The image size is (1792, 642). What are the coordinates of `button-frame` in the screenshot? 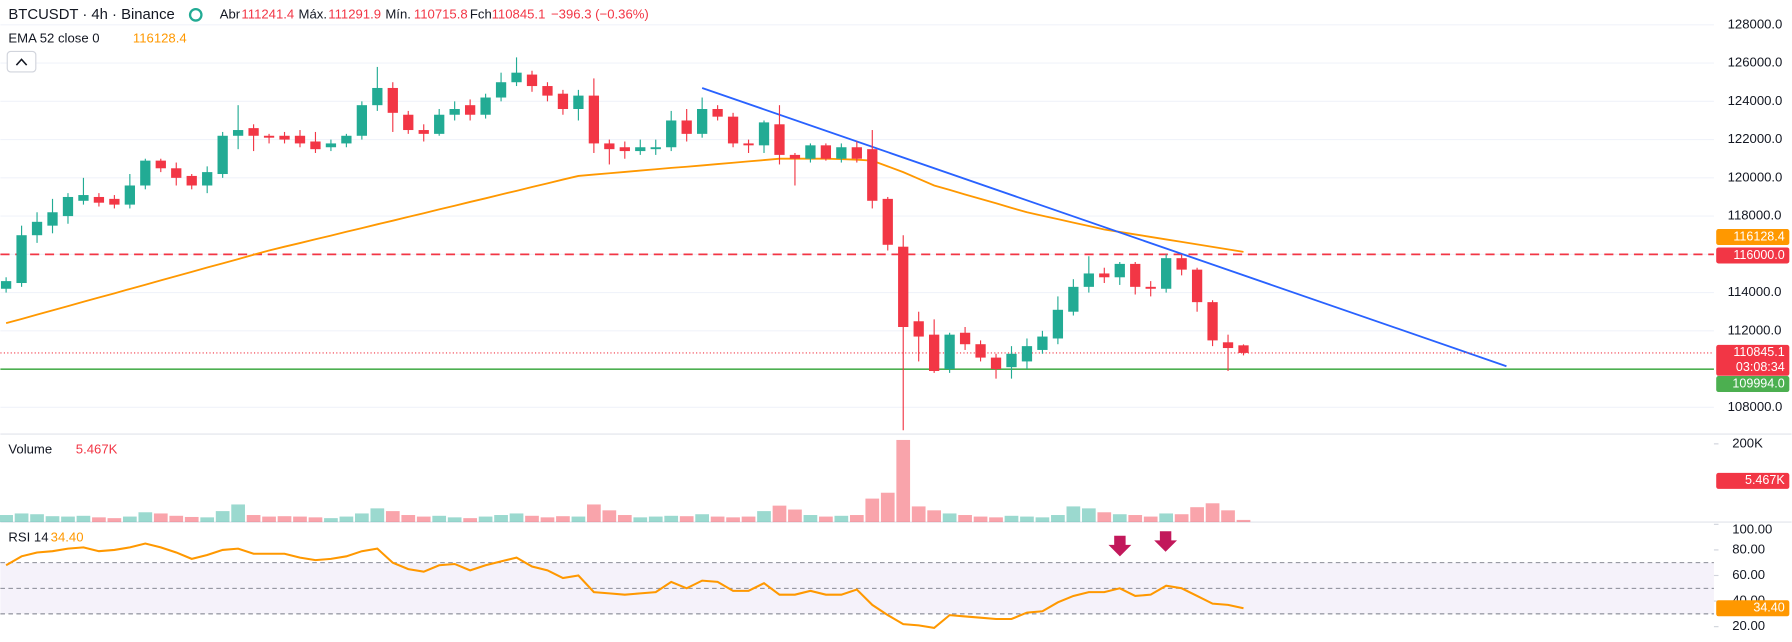 It's located at (21, 61).